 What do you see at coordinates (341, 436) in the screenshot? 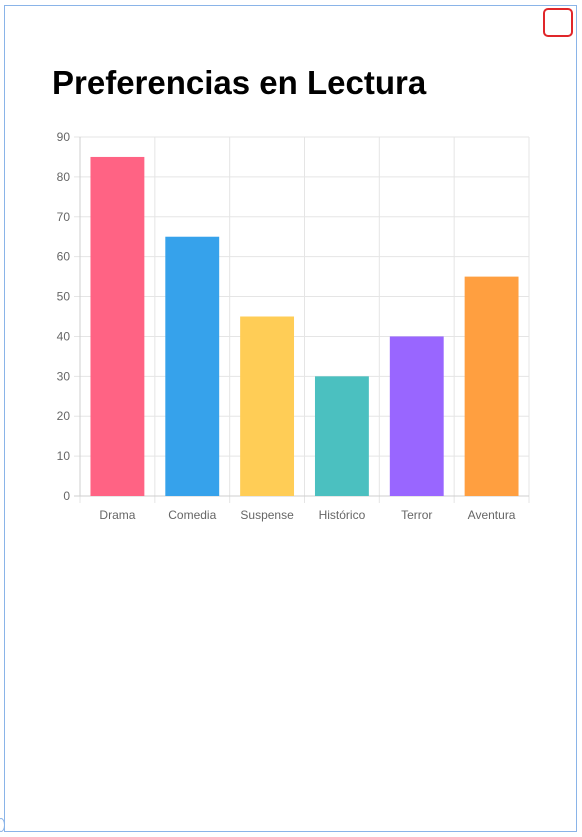
I see `bar-histórico` at bounding box center [341, 436].